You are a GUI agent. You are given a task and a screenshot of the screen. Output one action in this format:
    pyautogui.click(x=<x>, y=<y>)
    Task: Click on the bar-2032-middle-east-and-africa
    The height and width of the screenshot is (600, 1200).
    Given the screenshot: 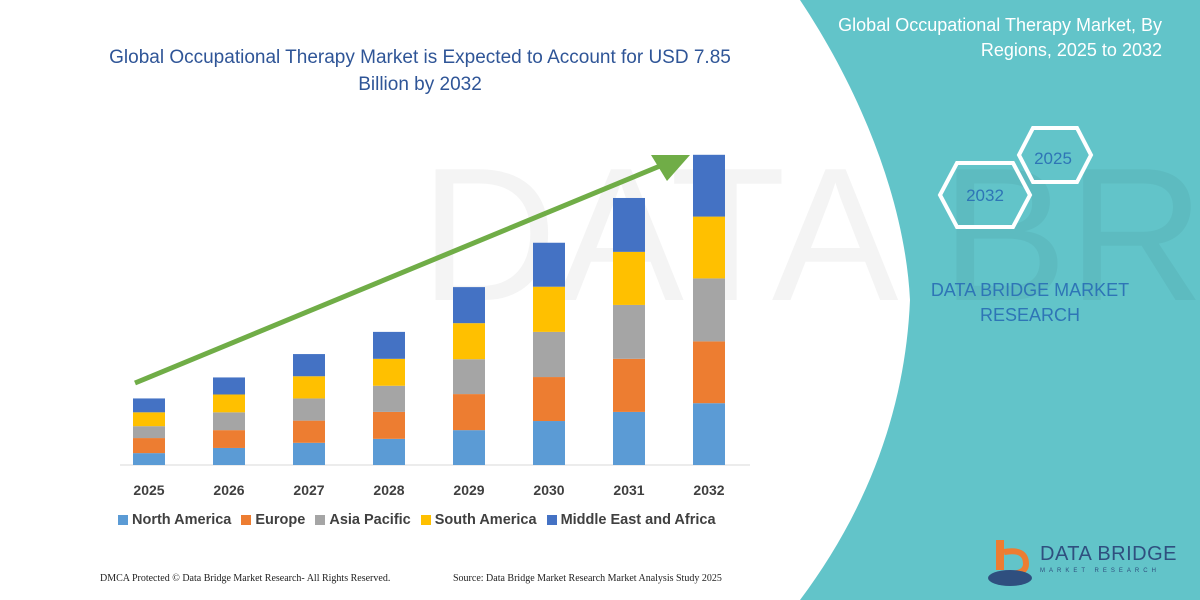 What is the action you would take?
    pyautogui.click(x=709, y=185)
    